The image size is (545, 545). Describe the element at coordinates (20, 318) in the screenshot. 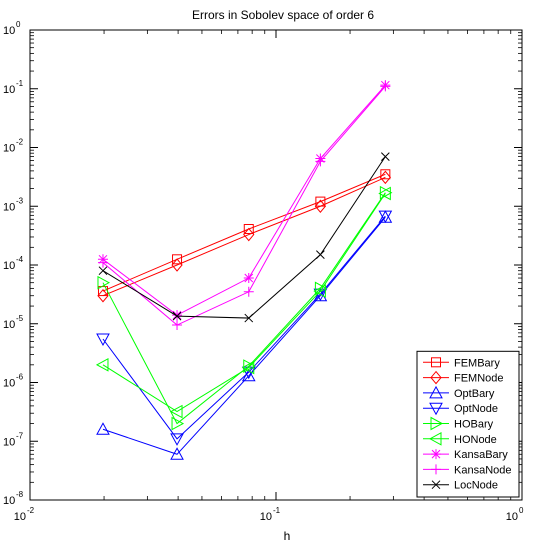

I see `y-tick-exp: -5` at that location.